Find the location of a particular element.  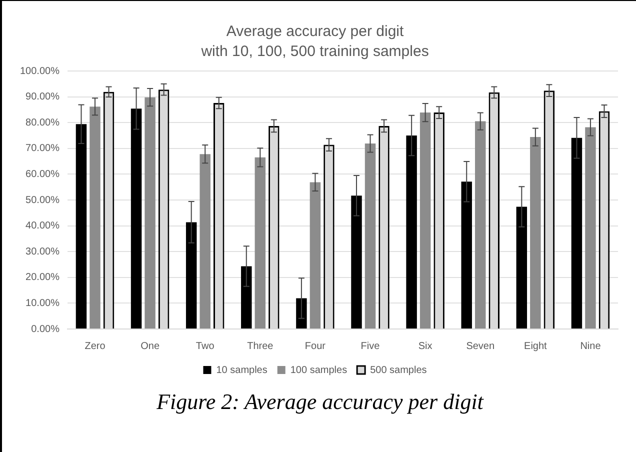

legend-label: 10 samples is located at coordinates (242, 370).